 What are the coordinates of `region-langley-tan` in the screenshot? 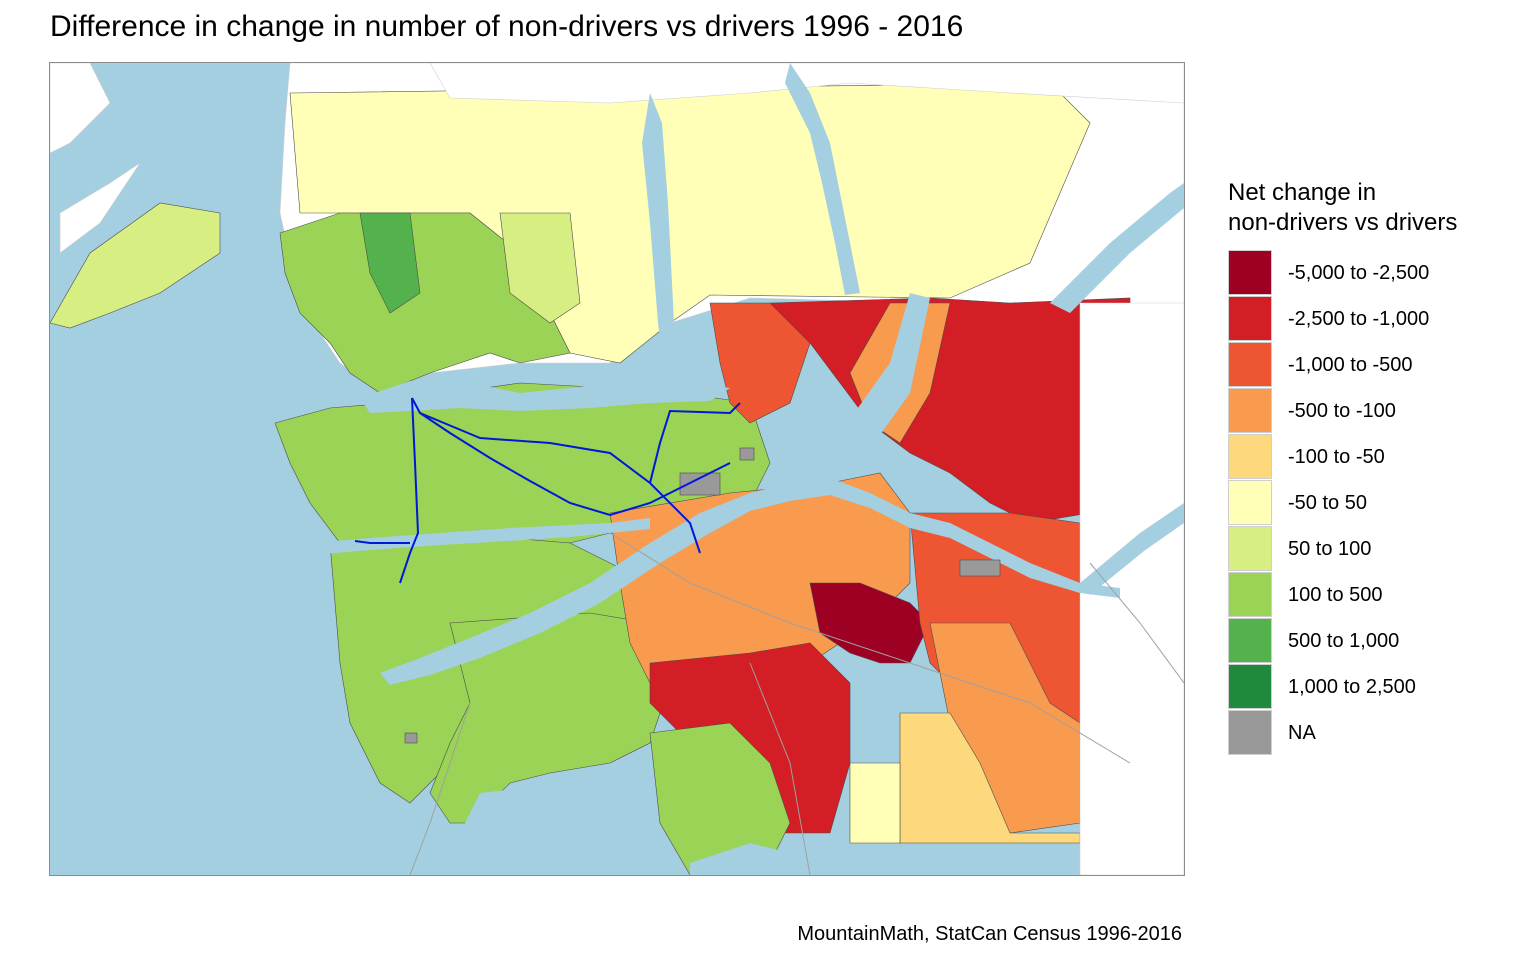 It's located at (990, 778).